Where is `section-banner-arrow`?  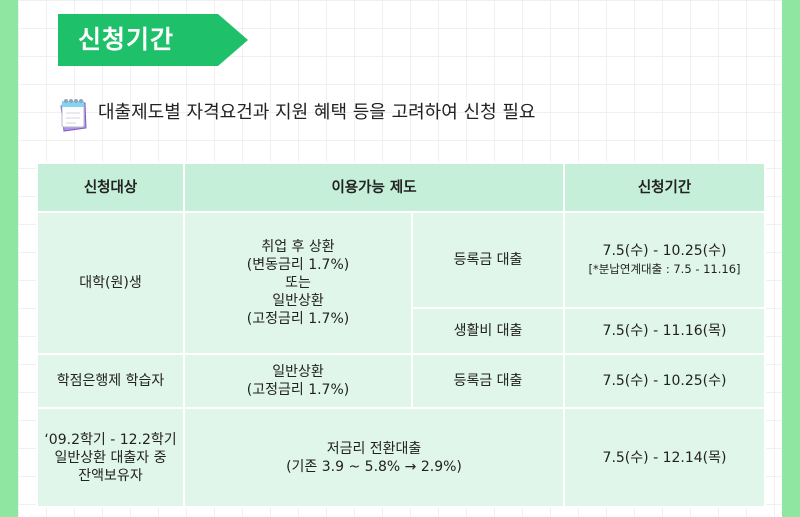 section-banner-arrow is located at coordinates (233, 40).